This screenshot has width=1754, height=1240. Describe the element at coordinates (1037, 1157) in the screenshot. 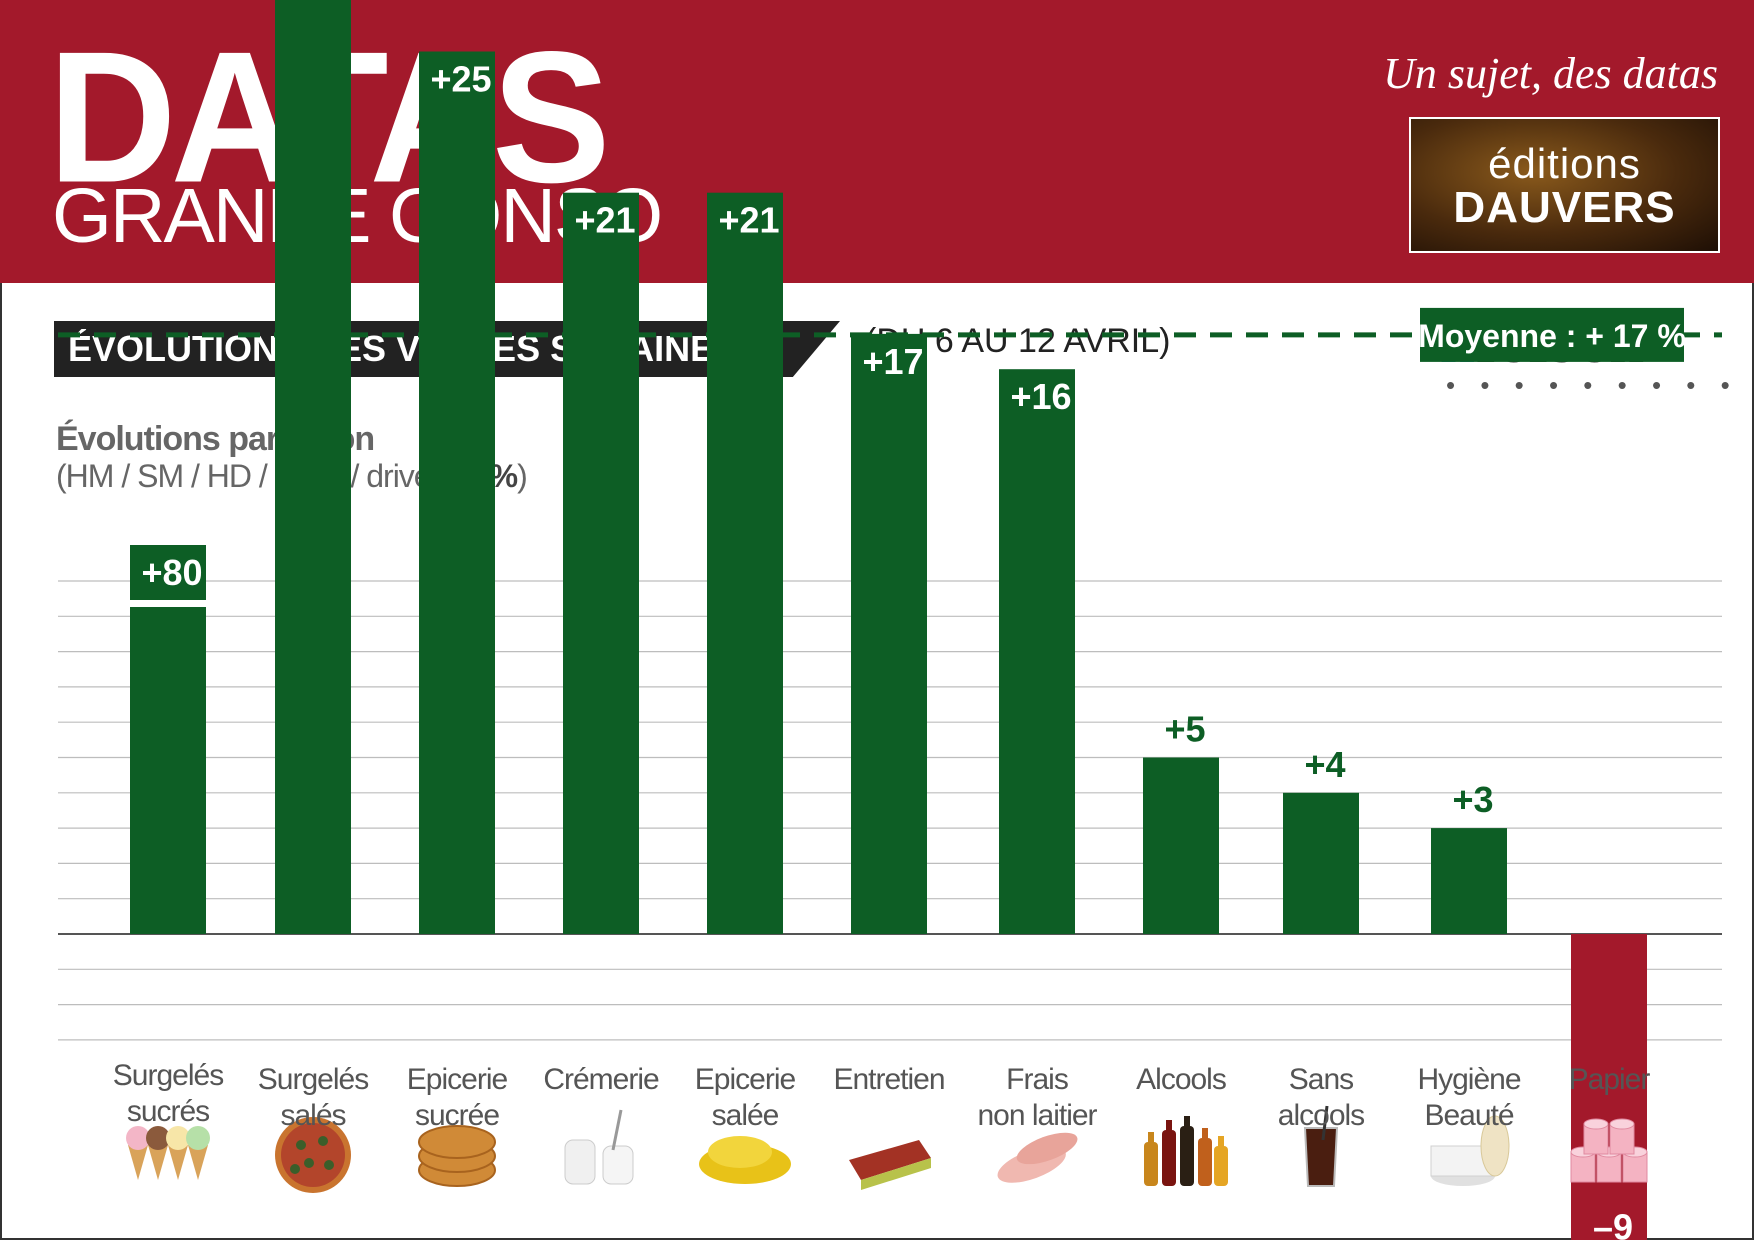

I see `ham-slices-icon` at that location.